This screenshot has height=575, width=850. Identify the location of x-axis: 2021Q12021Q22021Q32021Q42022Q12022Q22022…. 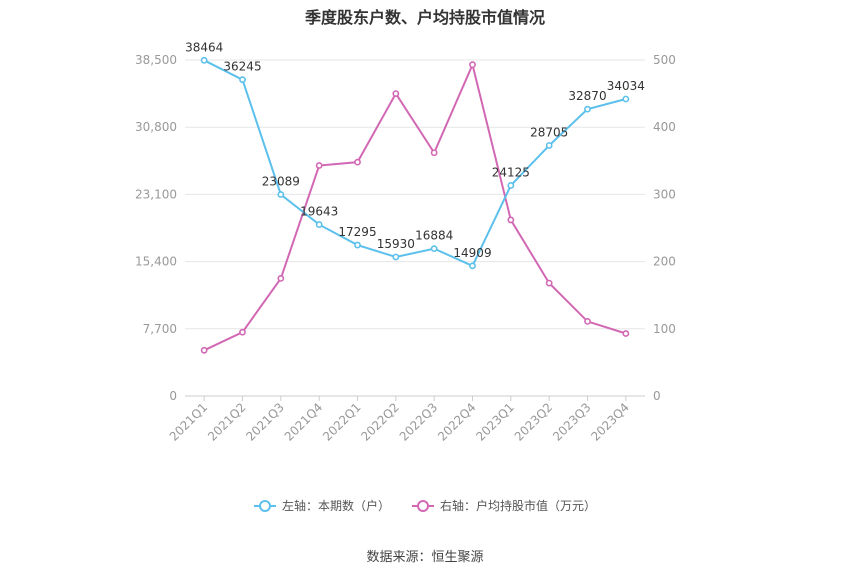
(406, 419).